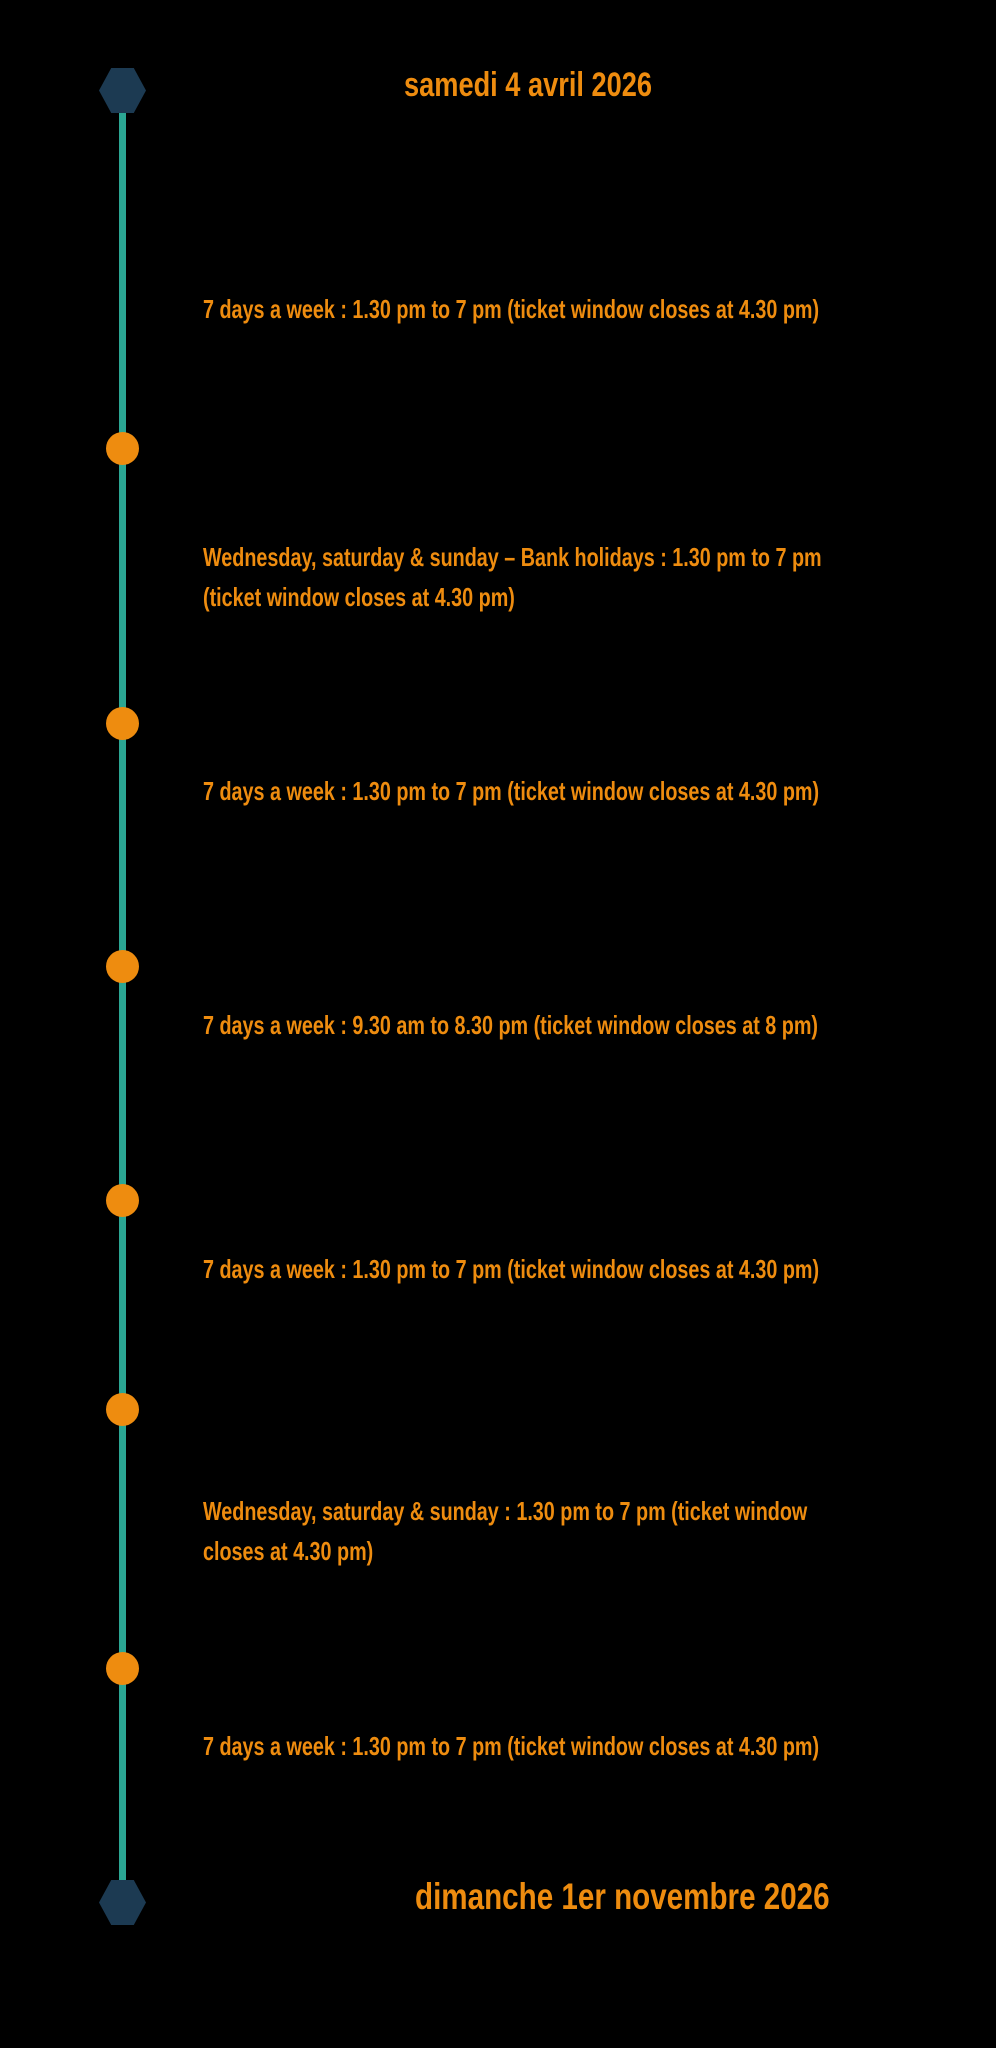 The height and width of the screenshot is (2048, 996). What do you see at coordinates (528, 85) in the screenshot?
I see `timeline-start-date: samedi 4 avril 2026` at bounding box center [528, 85].